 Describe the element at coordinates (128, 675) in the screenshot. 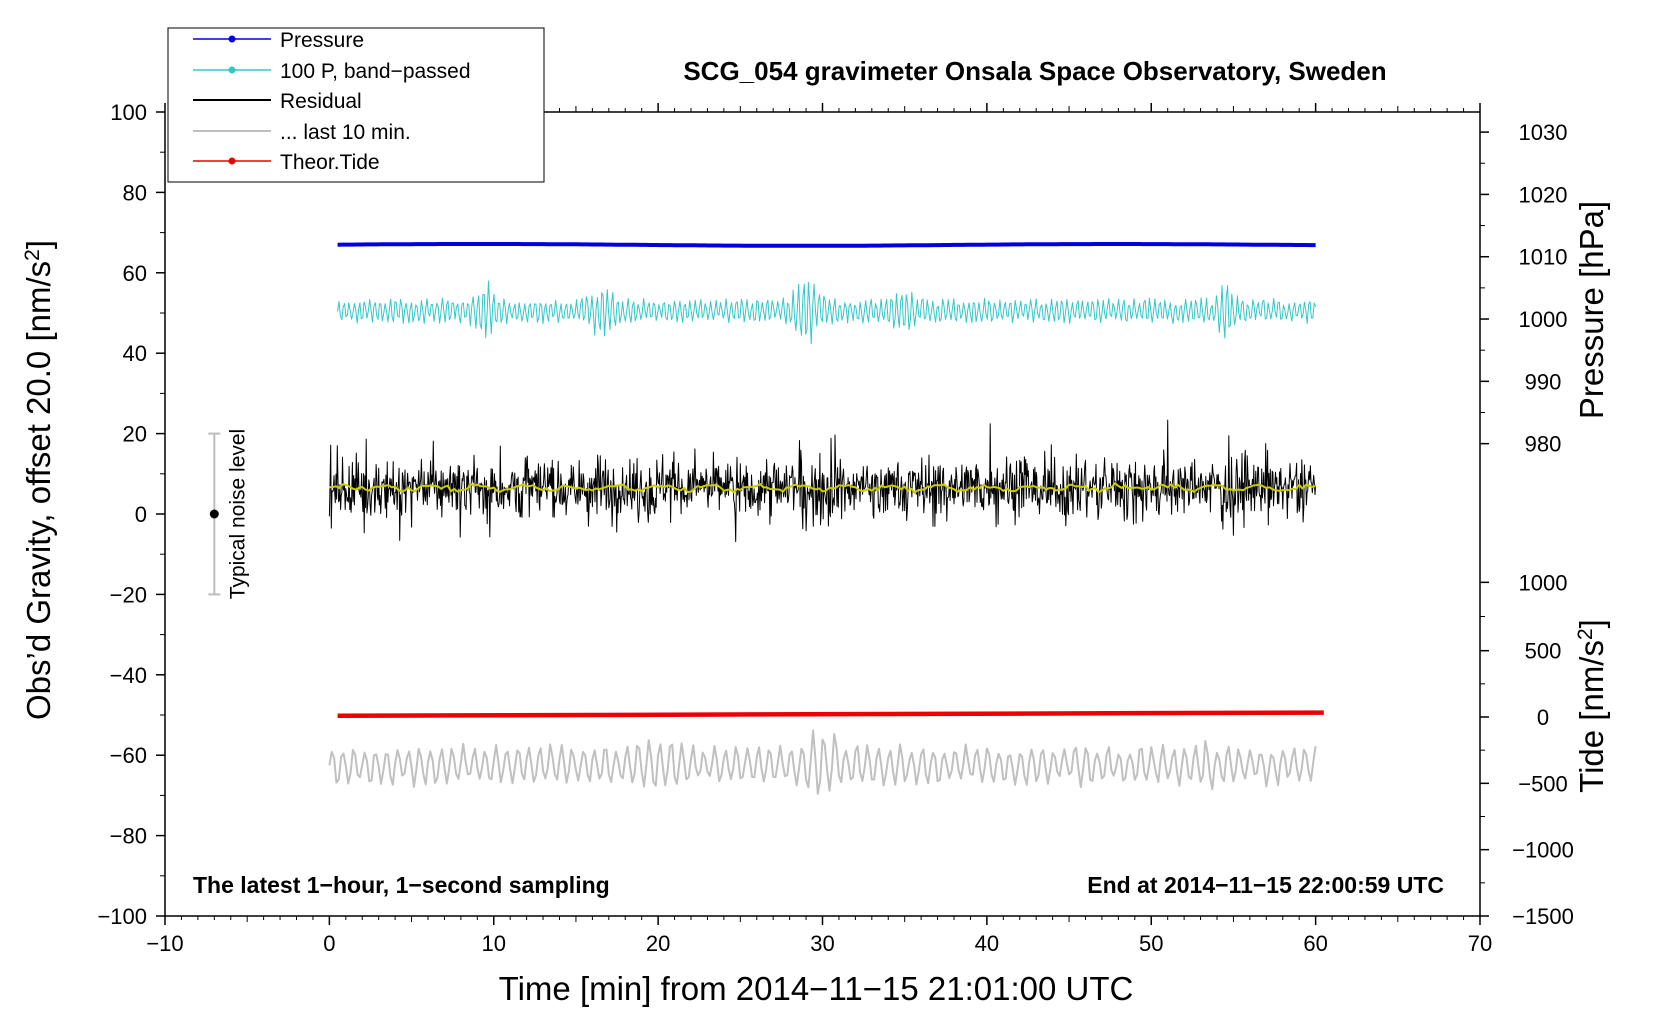

I see `y-tick-label: −40` at that location.